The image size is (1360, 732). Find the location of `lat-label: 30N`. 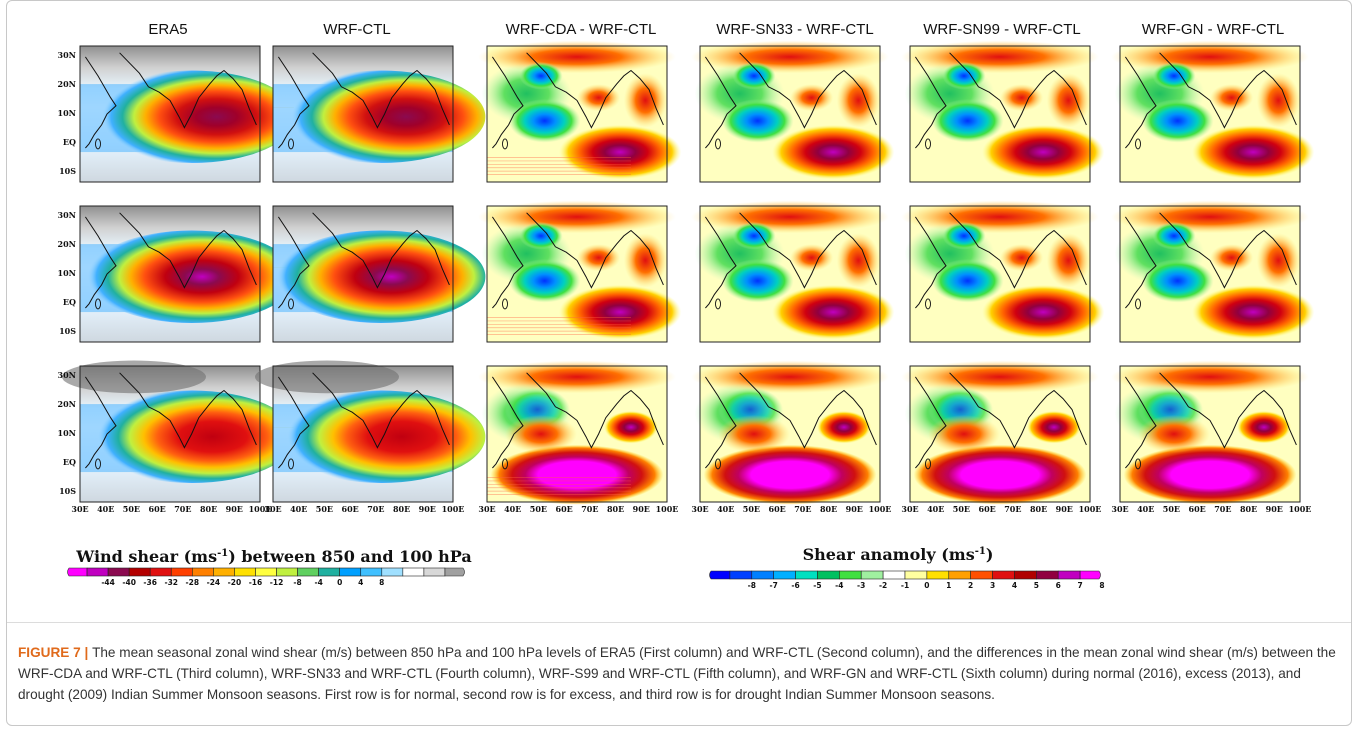

lat-label: 30N is located at coordinates (67, 375).